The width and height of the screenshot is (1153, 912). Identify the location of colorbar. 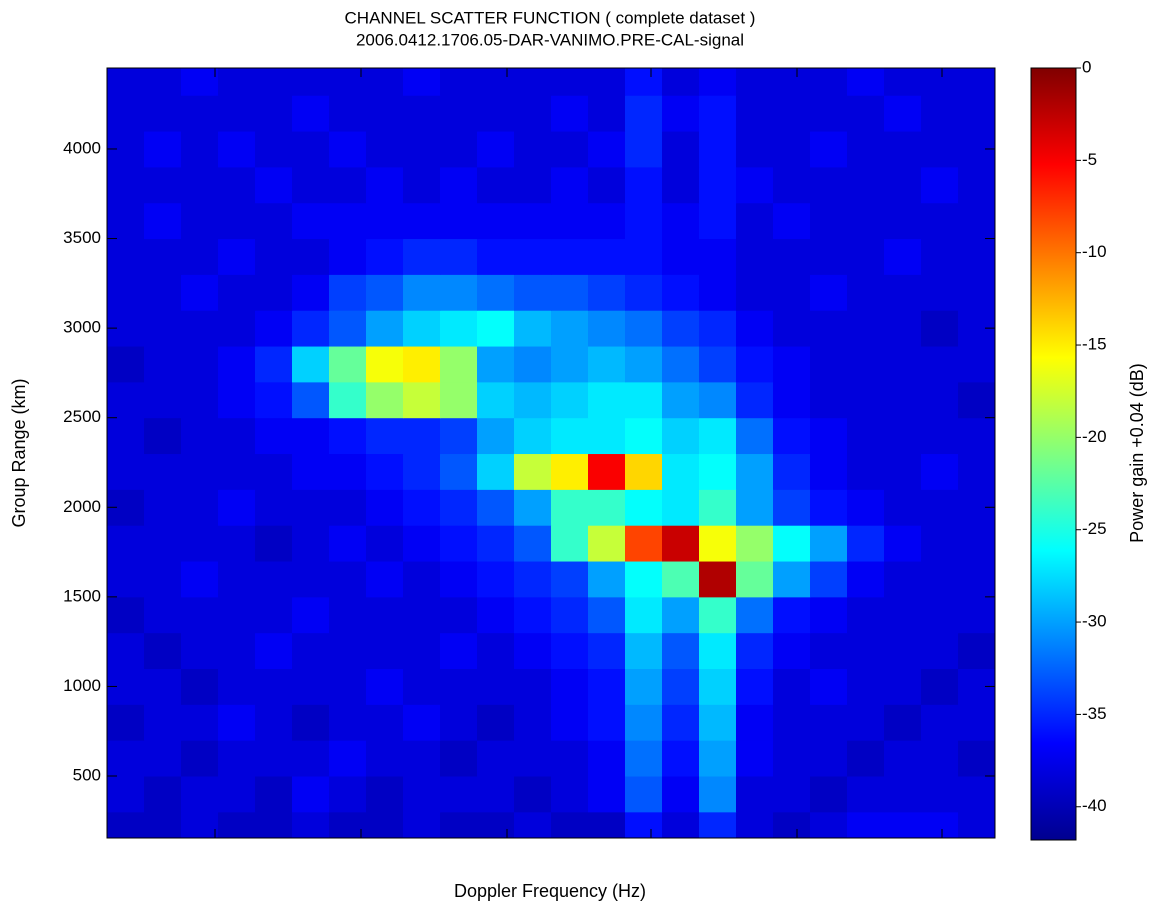
(1053, 454).